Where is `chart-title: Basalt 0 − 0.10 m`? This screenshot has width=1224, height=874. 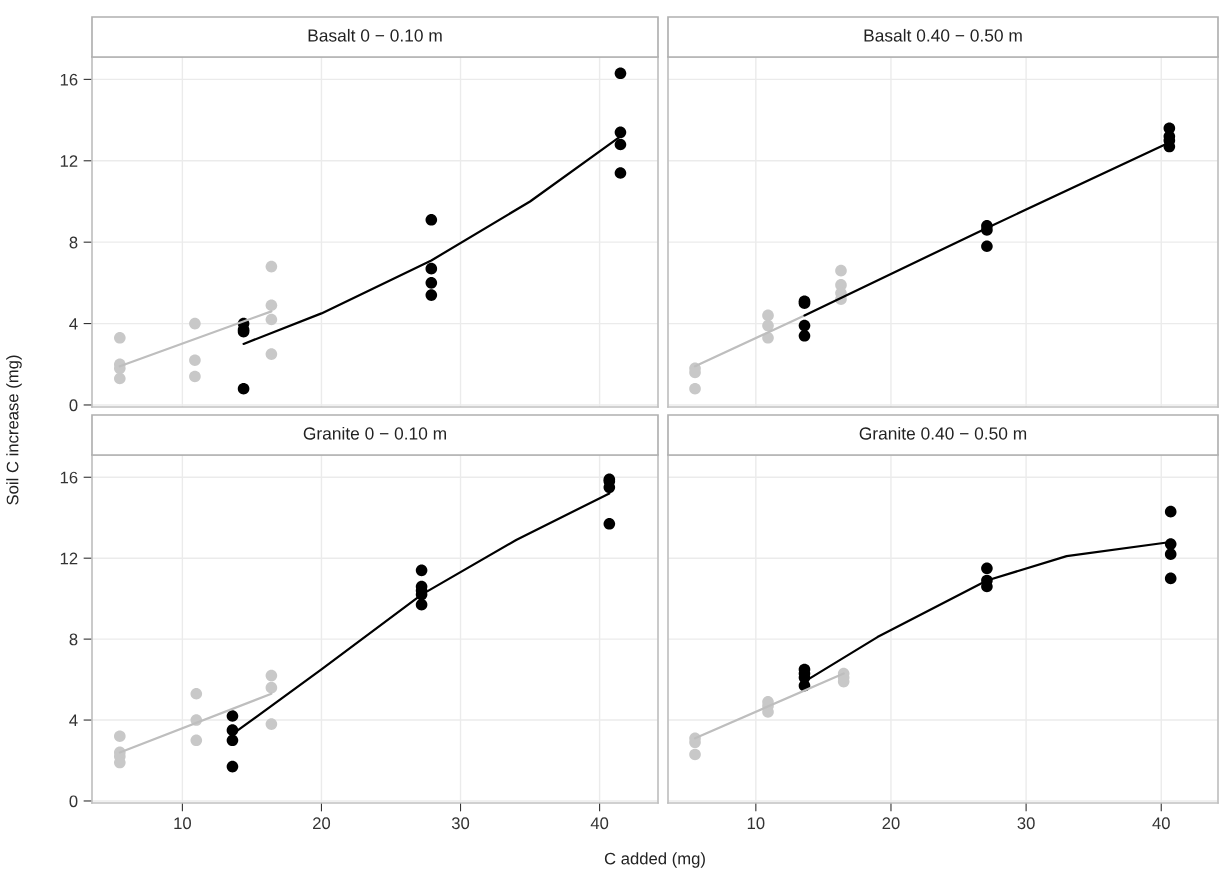 chart-title: Basalt 0 − 0.10 m is located at coordinates (375, 35).